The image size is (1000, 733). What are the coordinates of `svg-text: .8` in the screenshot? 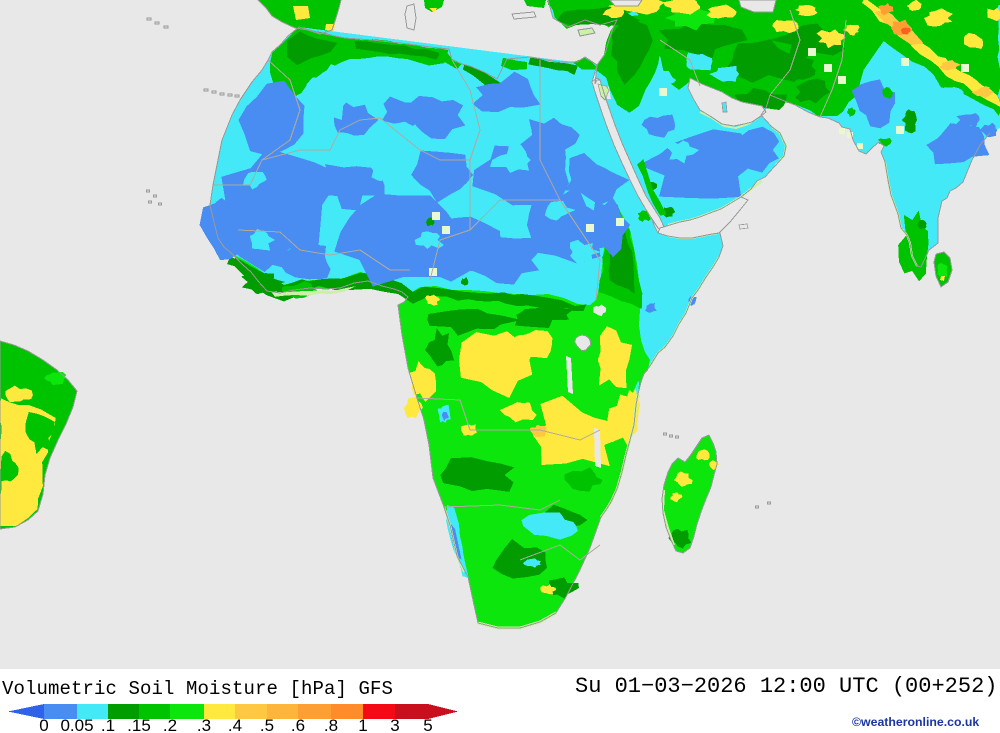 It's located at (331, 724).